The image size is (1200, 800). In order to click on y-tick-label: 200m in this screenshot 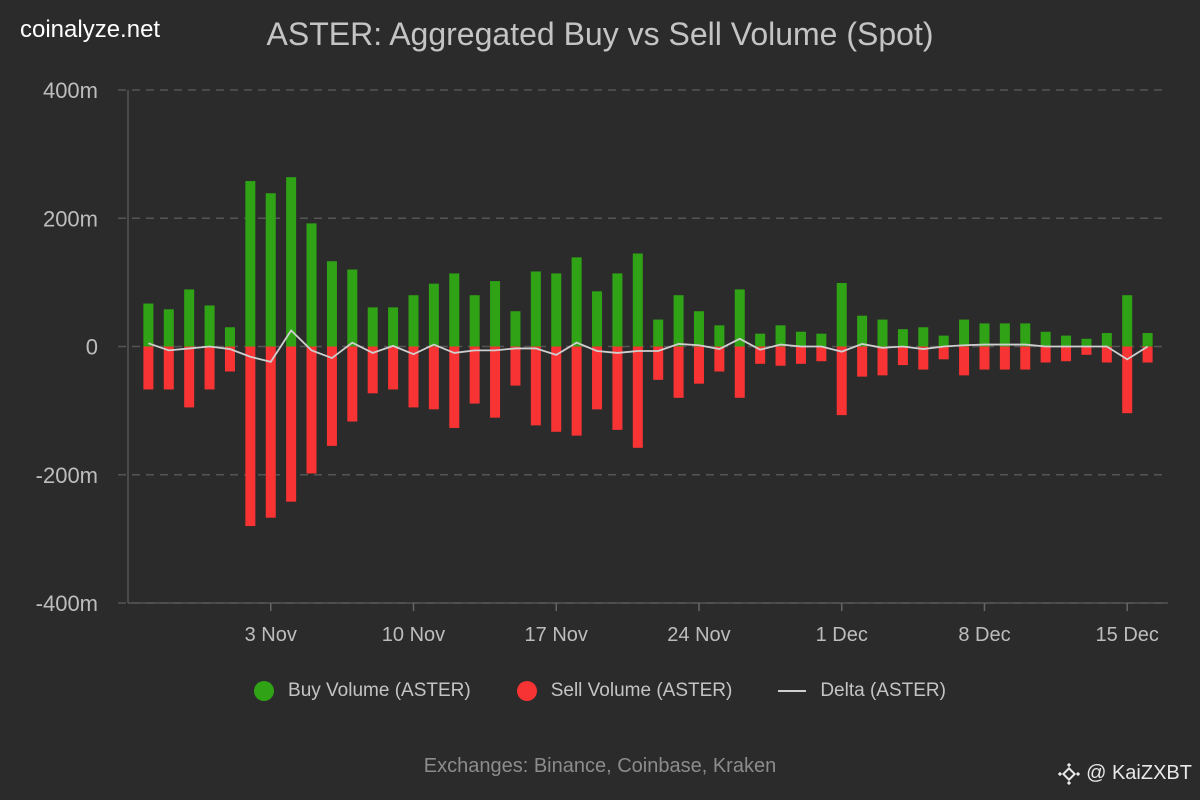, I will do `click(70, 218)`.